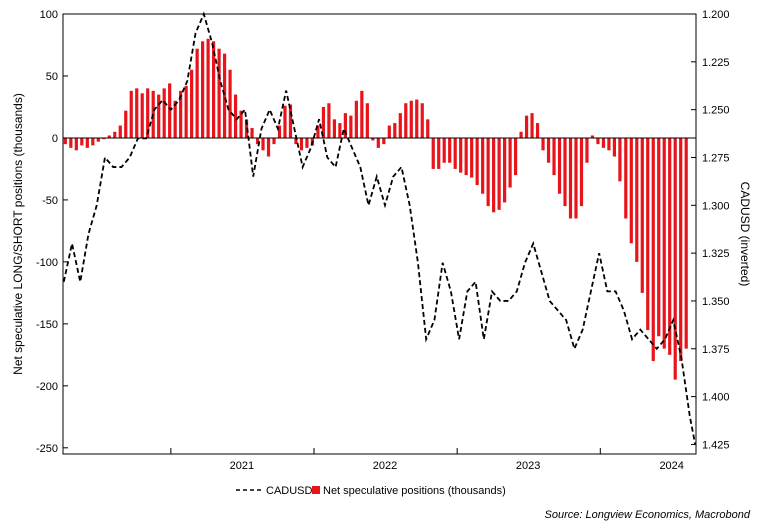 The image size is (759, 528). What do you see at coordinates (671, 466) in the screenshot?
I see `x-tick-label: 2024` at bounding box center [671, 466].